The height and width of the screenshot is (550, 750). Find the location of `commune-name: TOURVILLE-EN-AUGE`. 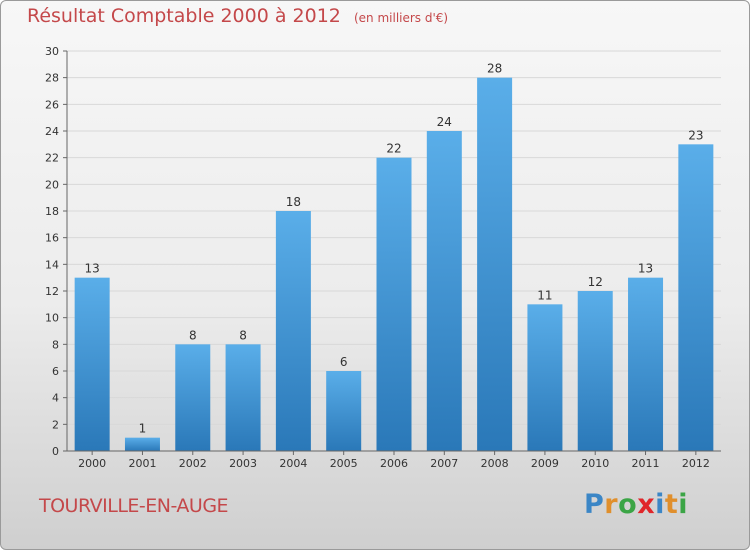

commune-name: TOURVILLE-EN-AUGE is located at coordinates (134, 506).